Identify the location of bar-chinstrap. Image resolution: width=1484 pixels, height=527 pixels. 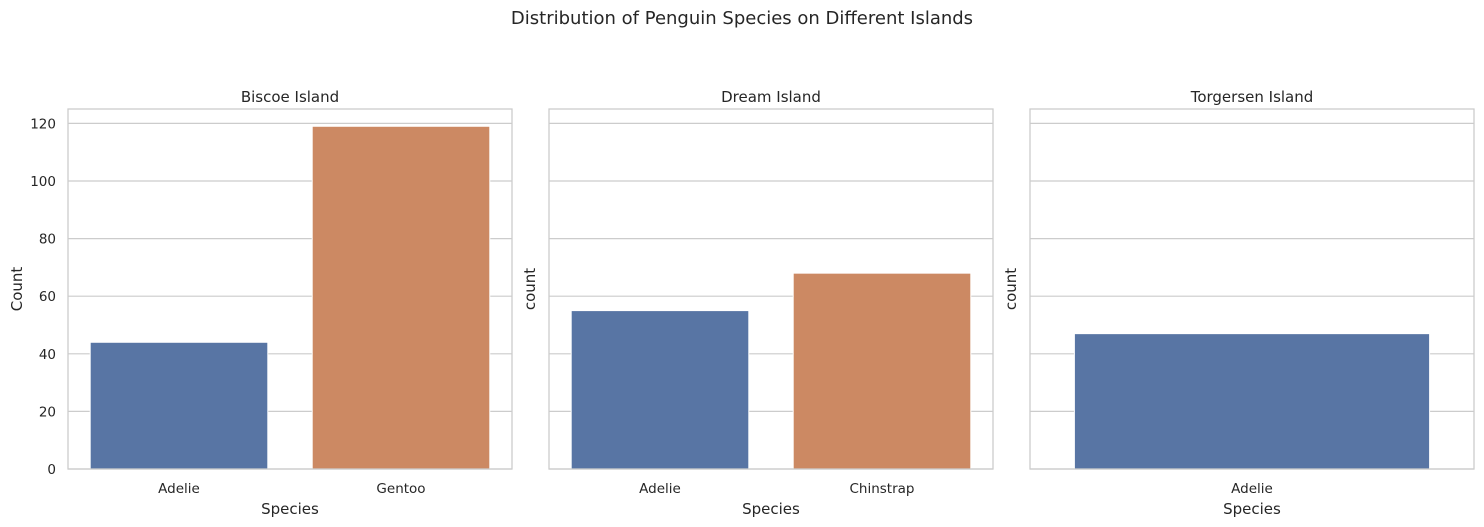
(882, 371).